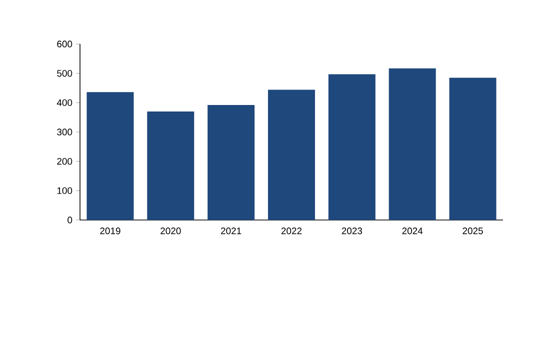 The image size is (550, 348). Describe the element at coordinates (170, 231) in the screenshot. I see `x-tick-label: 2020` at that location.